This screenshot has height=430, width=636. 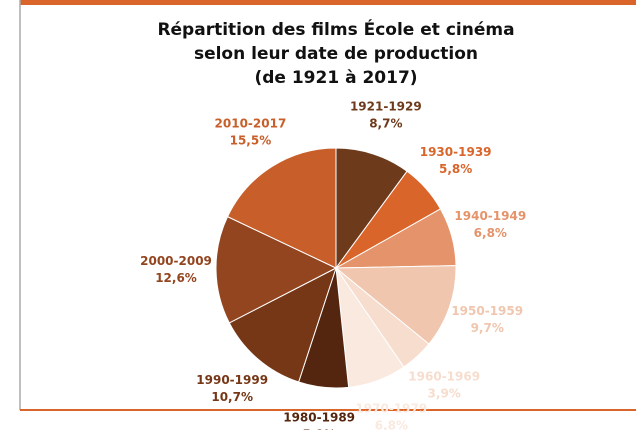 What do you see at coordinates (456, 152) in the screenshot?
I see `slice-label: 1930-1939` at bounding box center [456, 152].